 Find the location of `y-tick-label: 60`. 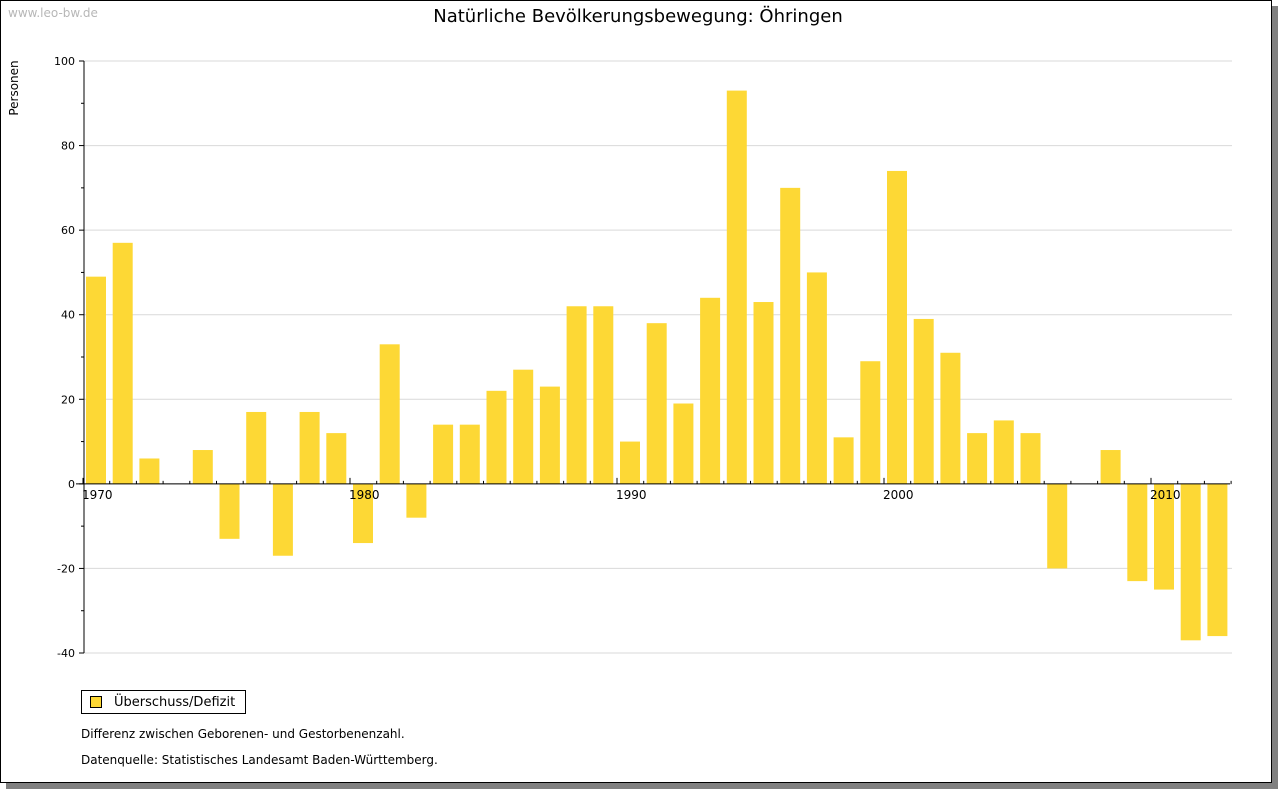

y-tick-label: 60 is located at coordinates (68, 230).